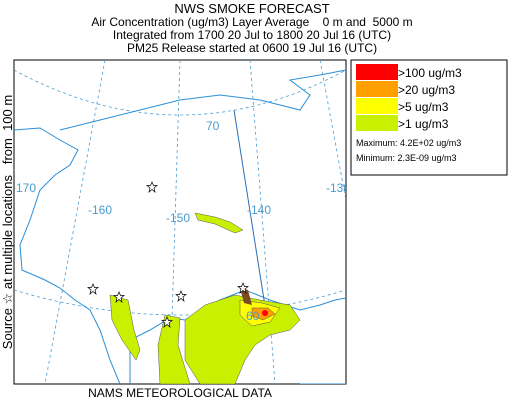 This screenshot has width=509, height=401. I want to click on grid-label: -160, so click(100, 210).